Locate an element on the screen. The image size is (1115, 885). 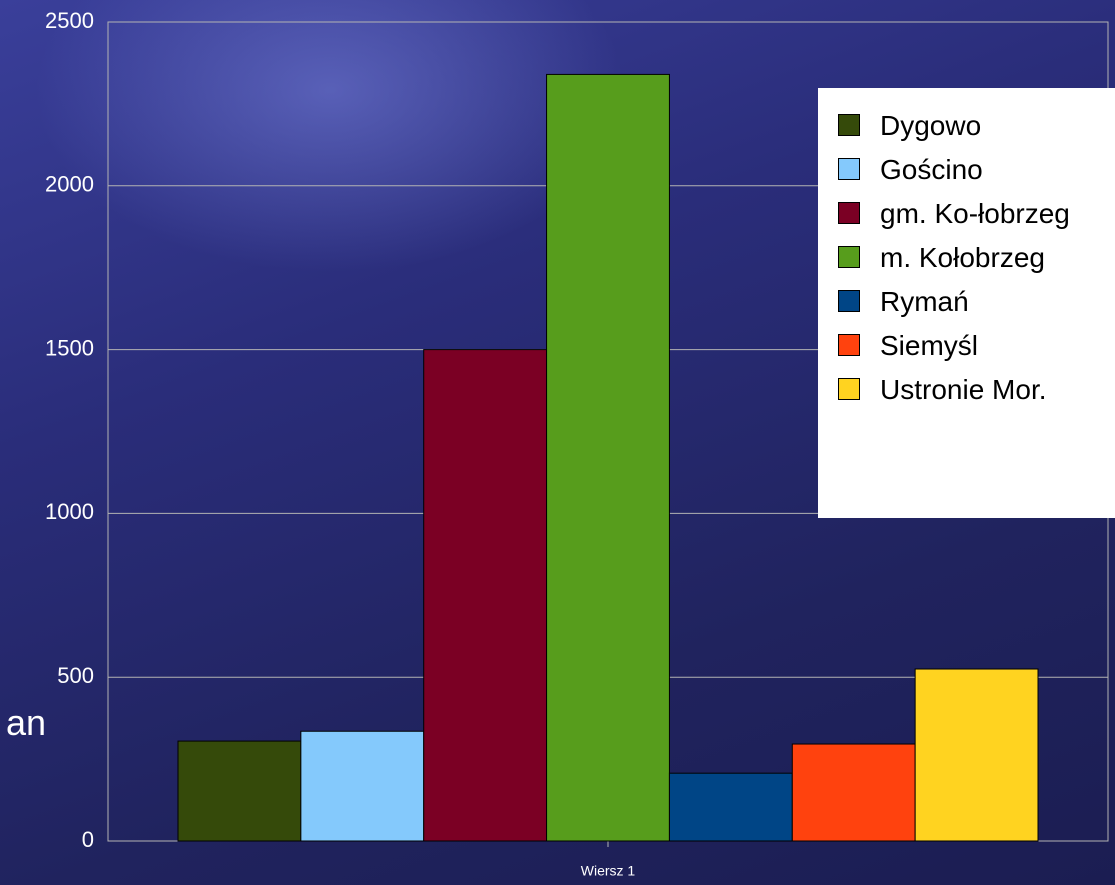
legend-label: Siemyśl is located at coordinates (929, 345).